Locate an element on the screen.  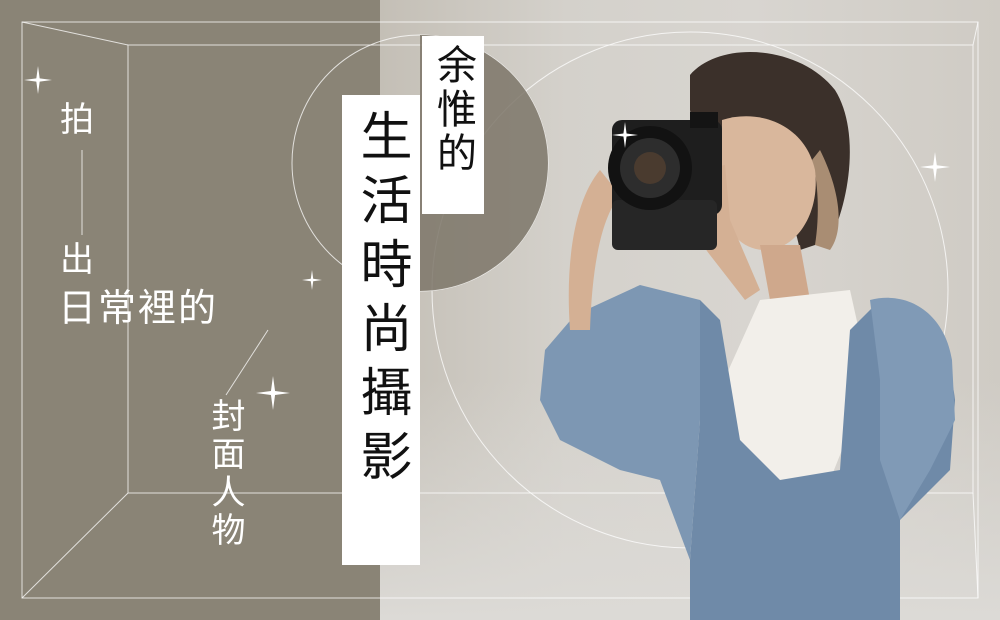
phrase-line-4-text: 封面人物 is located at coordinates (225, 474).